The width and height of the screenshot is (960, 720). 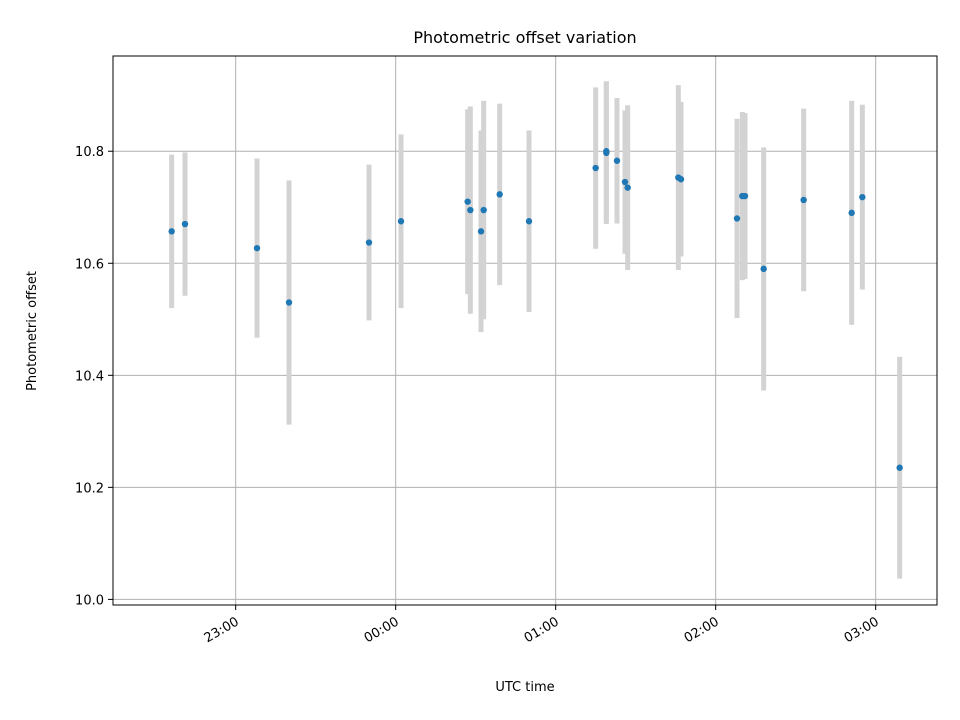 I want to click on y-axis-ticks: 10.0 10.2 10.4 10.6 10.8, so click(x=94, y=376).